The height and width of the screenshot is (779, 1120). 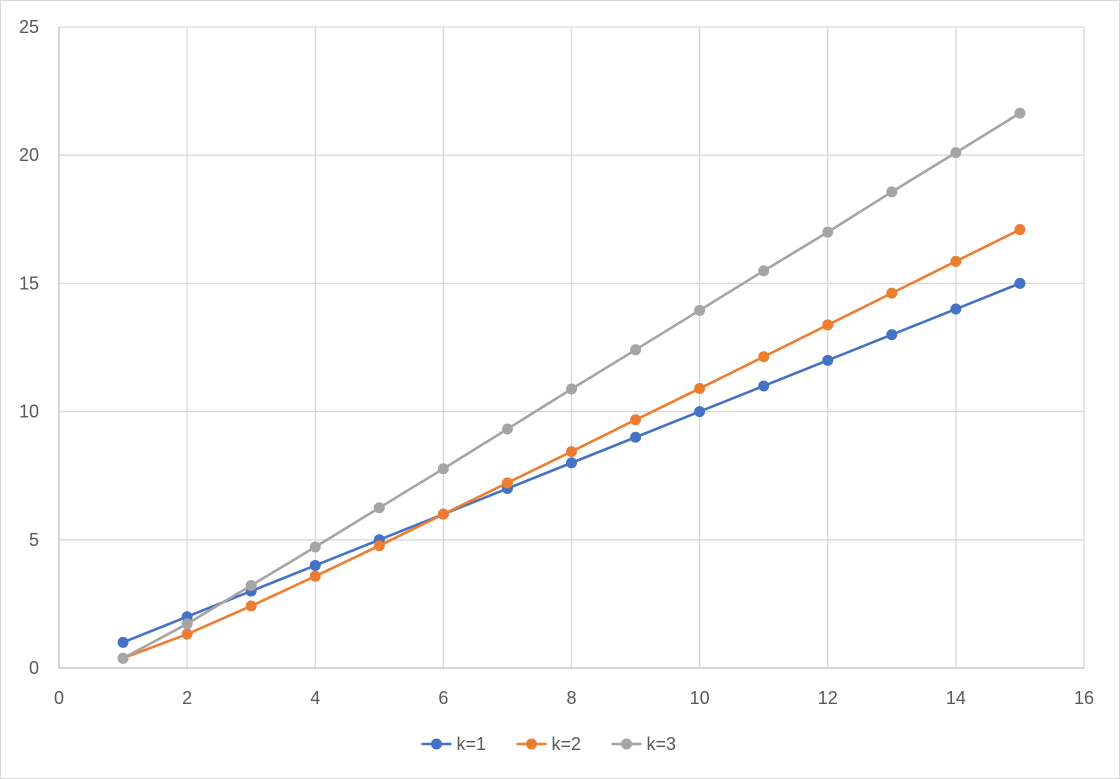 I want to click on x-tick-label: 8, so click(x=571, y=698).